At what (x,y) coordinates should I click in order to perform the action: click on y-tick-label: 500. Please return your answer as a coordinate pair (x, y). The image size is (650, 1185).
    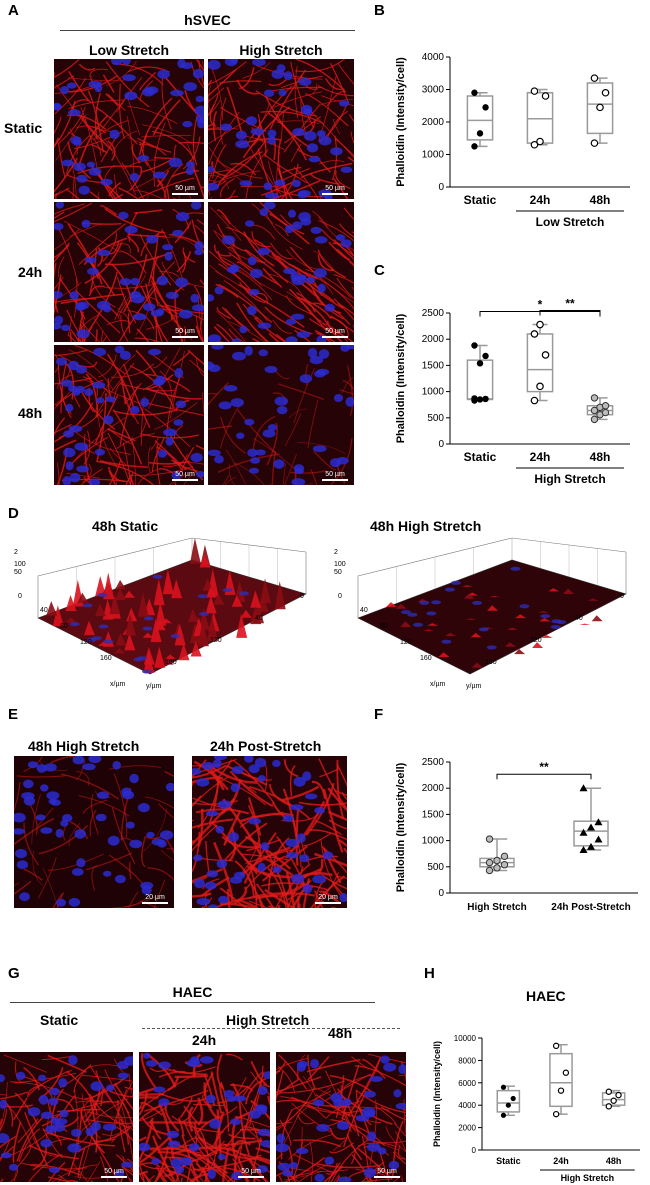
    Looking at the image, I should click on (435, 867).